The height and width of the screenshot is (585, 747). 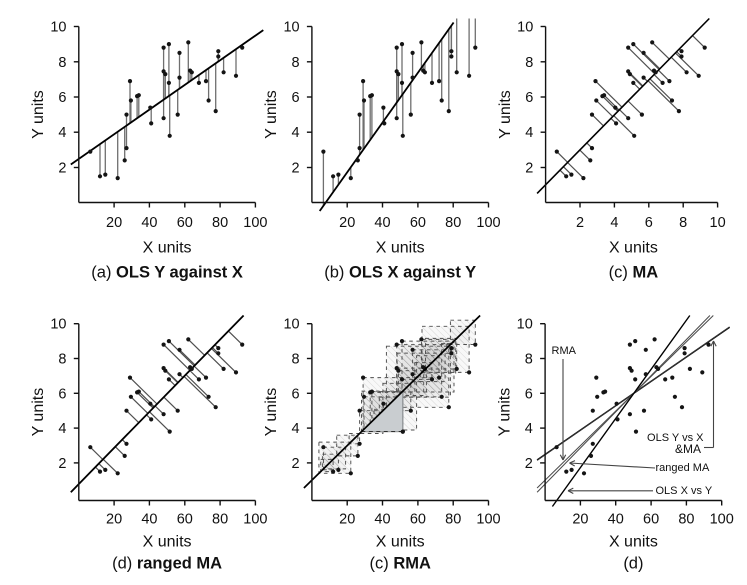 I want to click on svg-text: ranged MA, so click(x=683, y=468).